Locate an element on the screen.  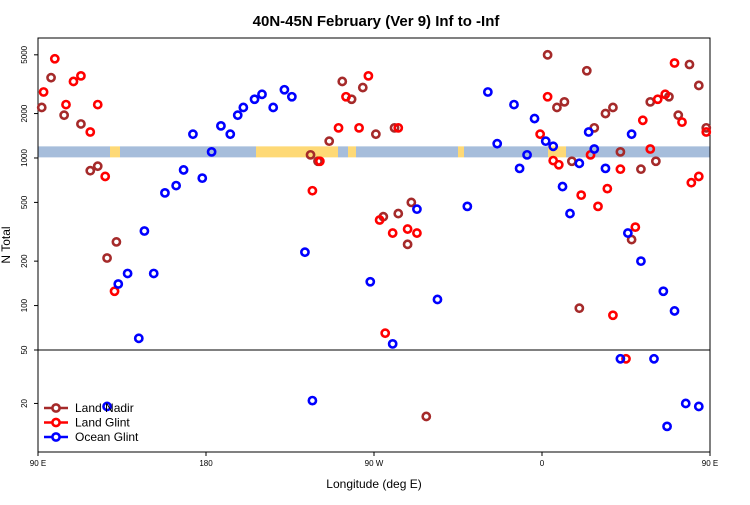
x-tick-label: 180 is located at coordinates (206, 463).